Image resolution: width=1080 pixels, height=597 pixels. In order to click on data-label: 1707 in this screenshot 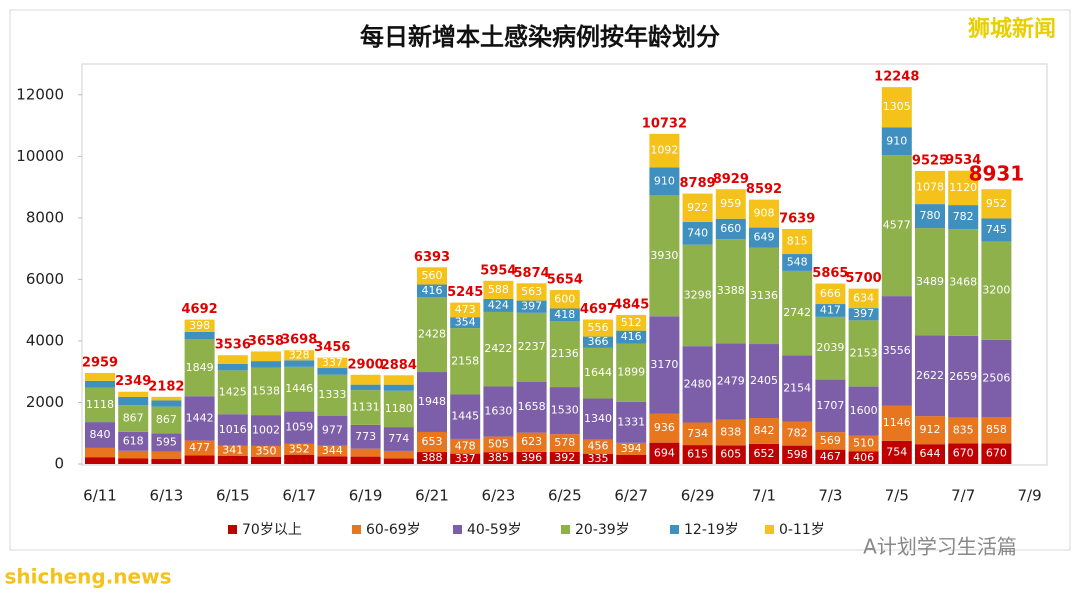, I will do `click(830, 405)`.